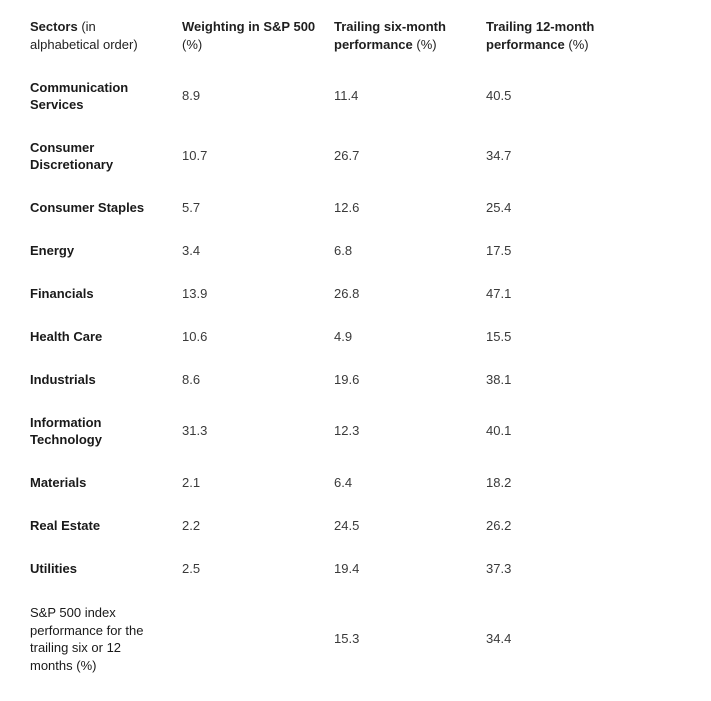 This screenshot has height=701, width=711. Describe the element at coordinates (390, 35) in the screenshot. I see `header-six-month-label: Trailing six-month performance` at that location.